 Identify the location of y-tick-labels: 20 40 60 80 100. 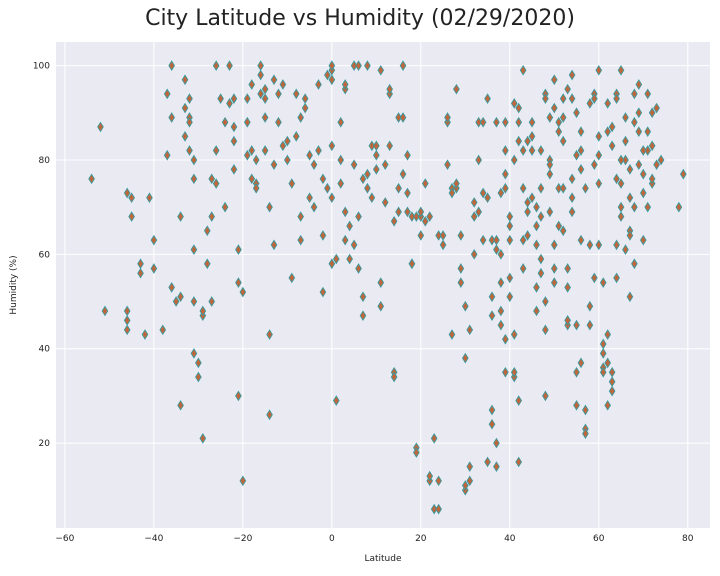
(41, 255).